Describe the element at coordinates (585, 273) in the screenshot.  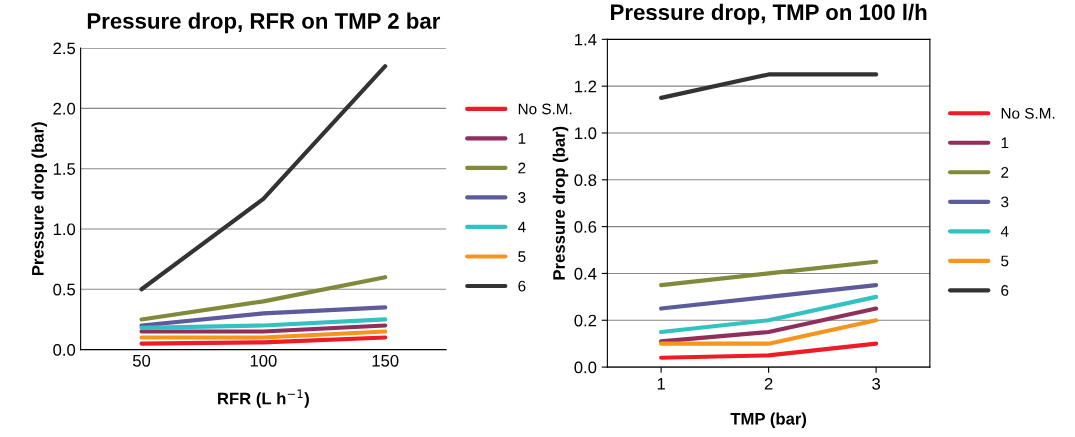
I see `y-tick-label: 0.4` at that location.